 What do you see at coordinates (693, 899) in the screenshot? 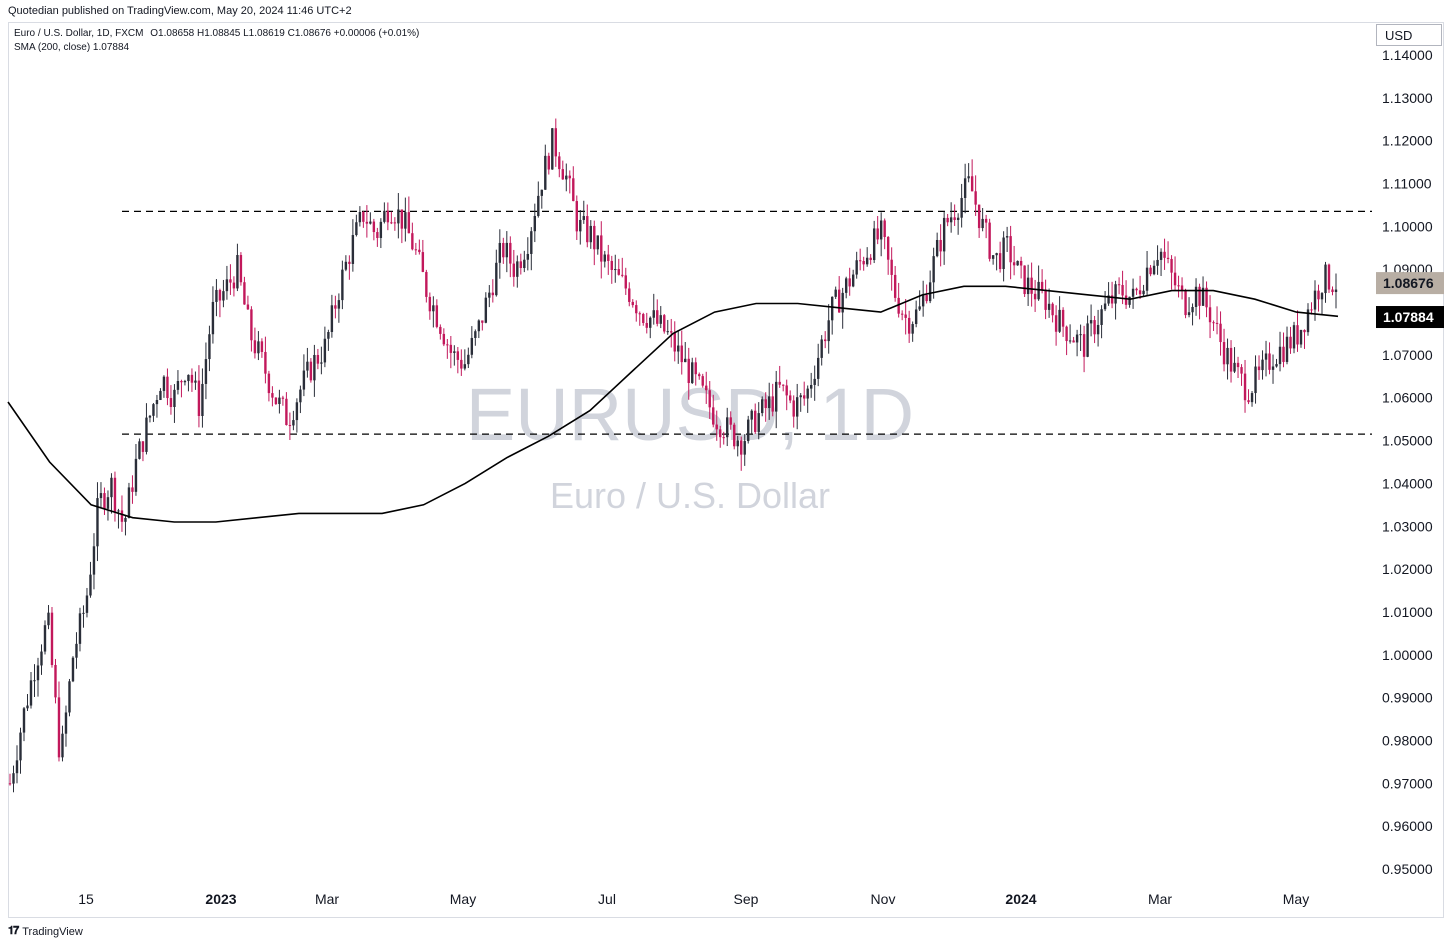
I see `time-axis: 15 2023 Mar May Jul Sep Nov 2024 Mar May` at bounding box center [693, 899].